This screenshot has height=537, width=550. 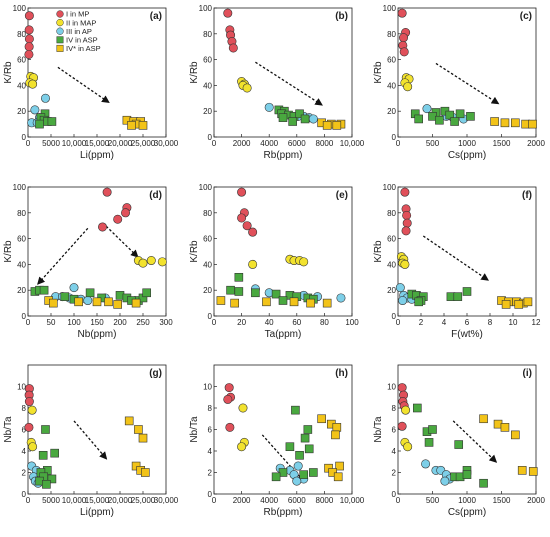 I want to click on x-tick-label: 6, so click(x=467, y=322).